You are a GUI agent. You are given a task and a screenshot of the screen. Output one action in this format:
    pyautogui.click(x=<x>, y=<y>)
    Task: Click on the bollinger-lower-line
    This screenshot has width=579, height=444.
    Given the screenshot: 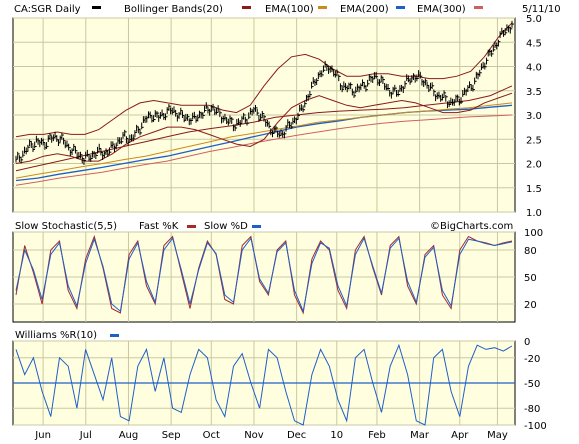 What is the action you would take?
    pyautogui.click(x=264, y=128)
    